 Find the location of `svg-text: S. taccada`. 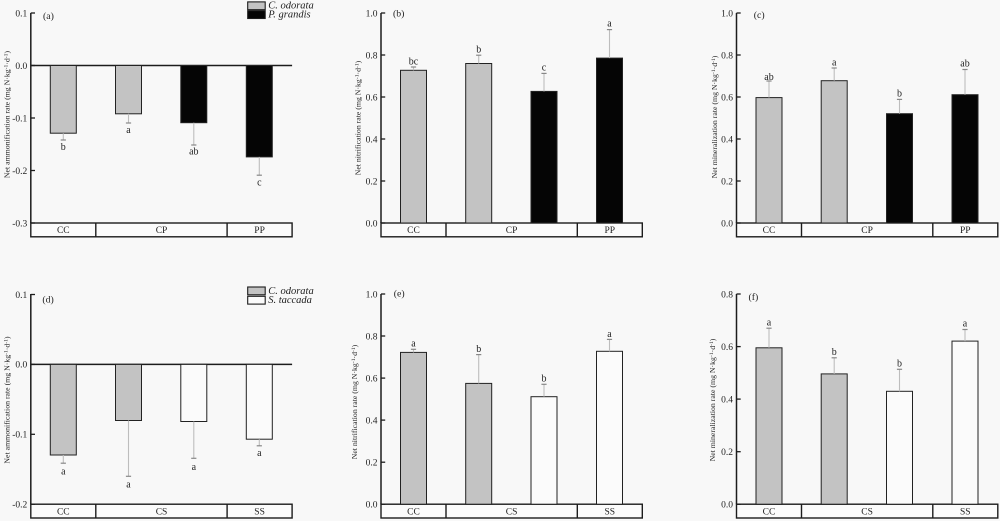

svg-text: S. taccada is located at coordinates (290, 300).